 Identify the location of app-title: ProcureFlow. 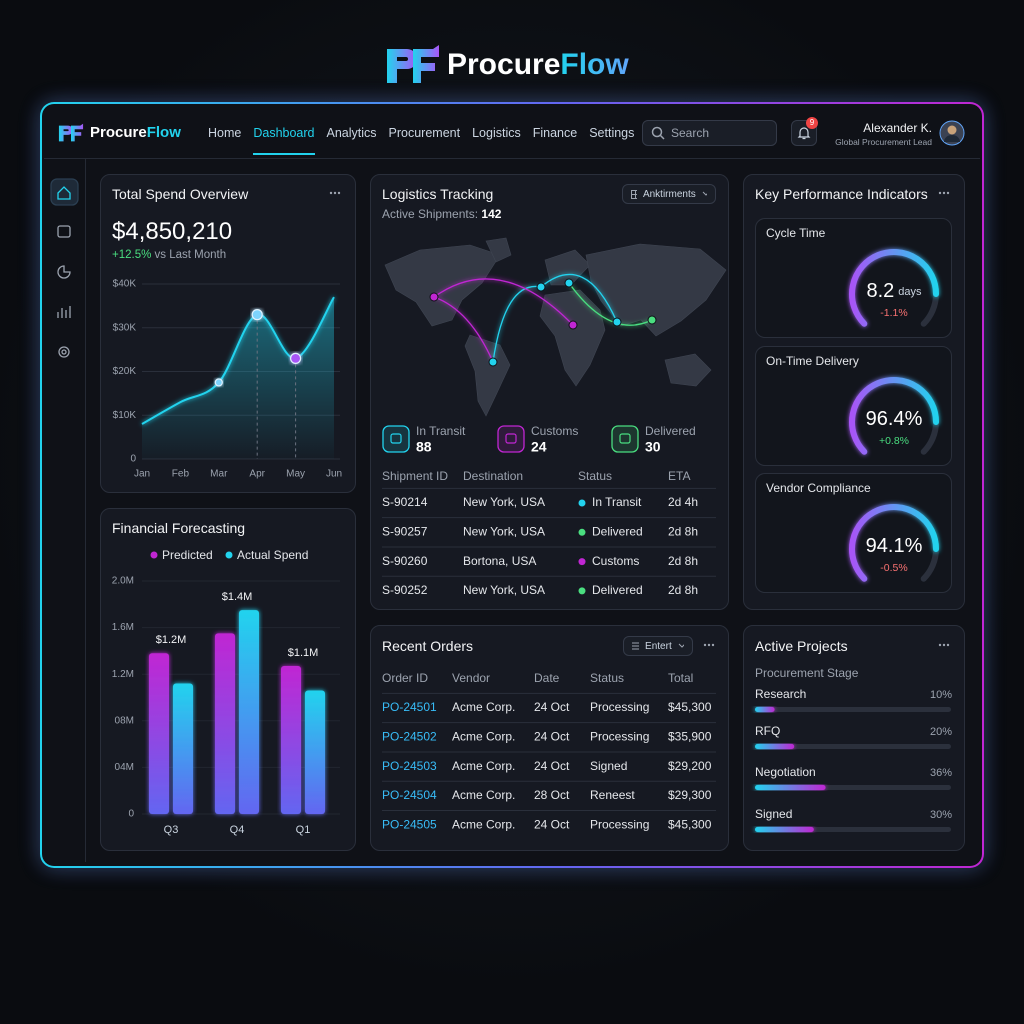
(538, 65).